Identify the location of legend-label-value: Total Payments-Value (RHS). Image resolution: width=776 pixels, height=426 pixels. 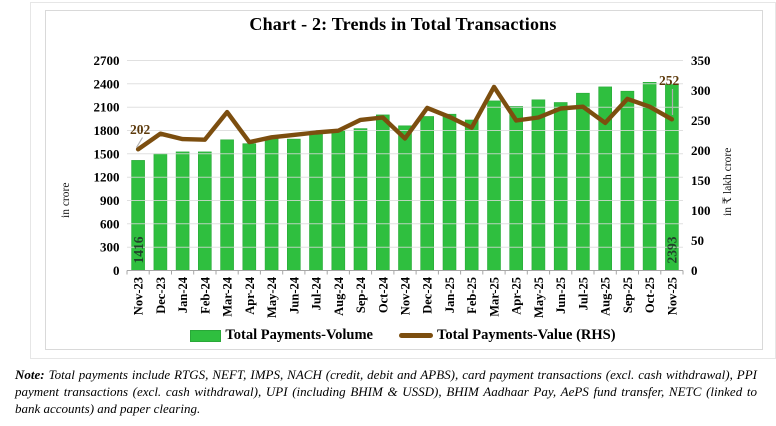
(526, 335).